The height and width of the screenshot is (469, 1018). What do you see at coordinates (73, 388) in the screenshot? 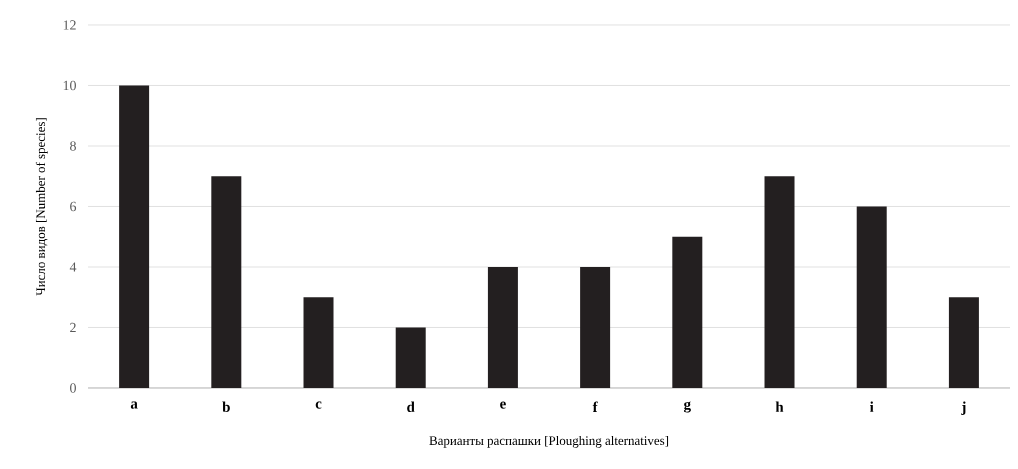
I see `y-tick-label: 0` at bounding box center [73, 388].